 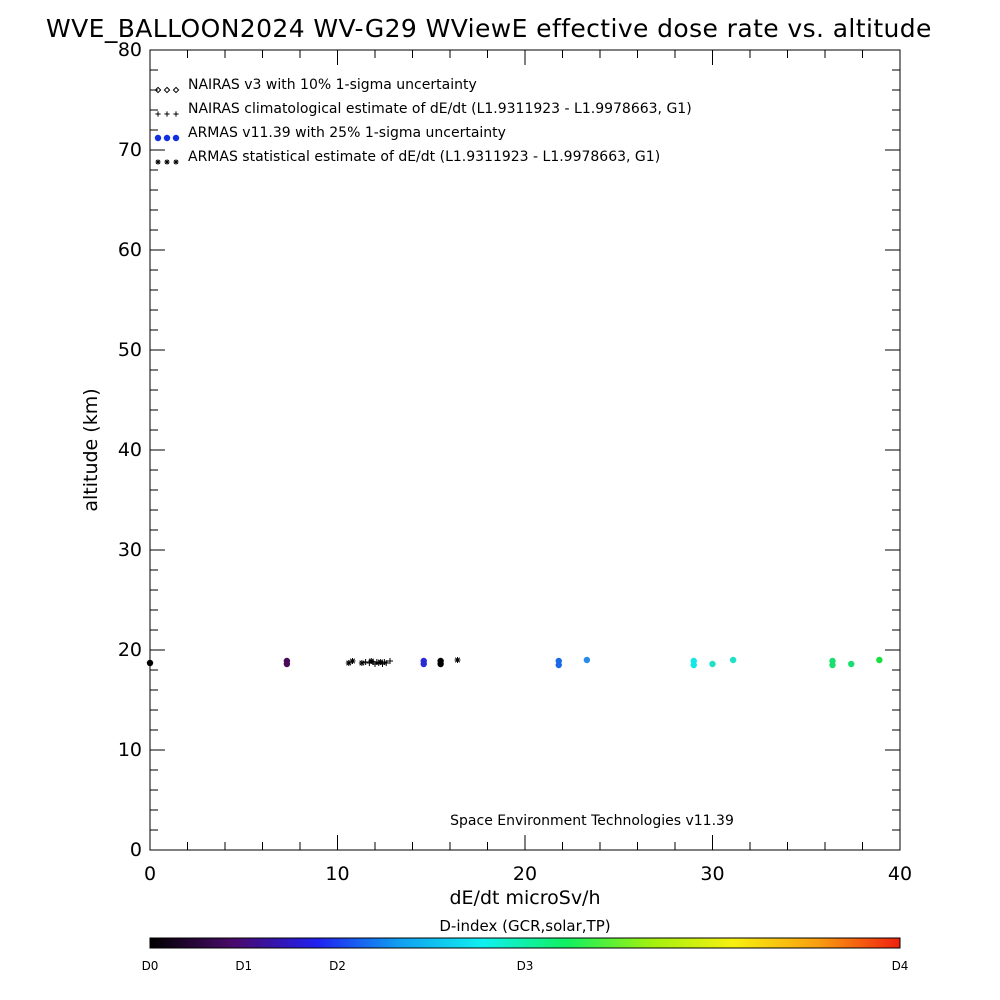 What do you see at coordinates (130, 250) in the screenshot?
I see `y-tick-label: 60` at bounding box center [130, 250].